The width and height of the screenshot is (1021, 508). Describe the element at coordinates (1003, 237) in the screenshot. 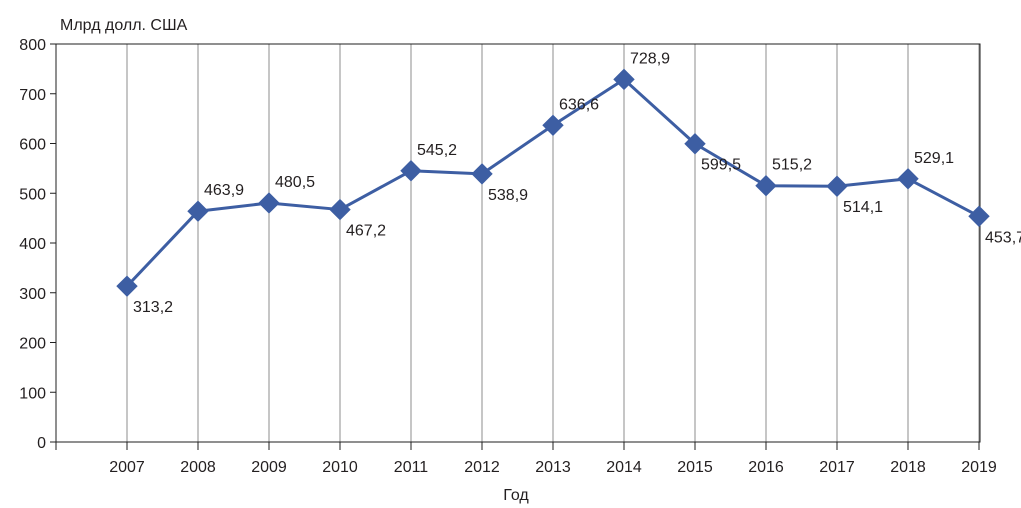

I see `data-label: 453,7` at that location.